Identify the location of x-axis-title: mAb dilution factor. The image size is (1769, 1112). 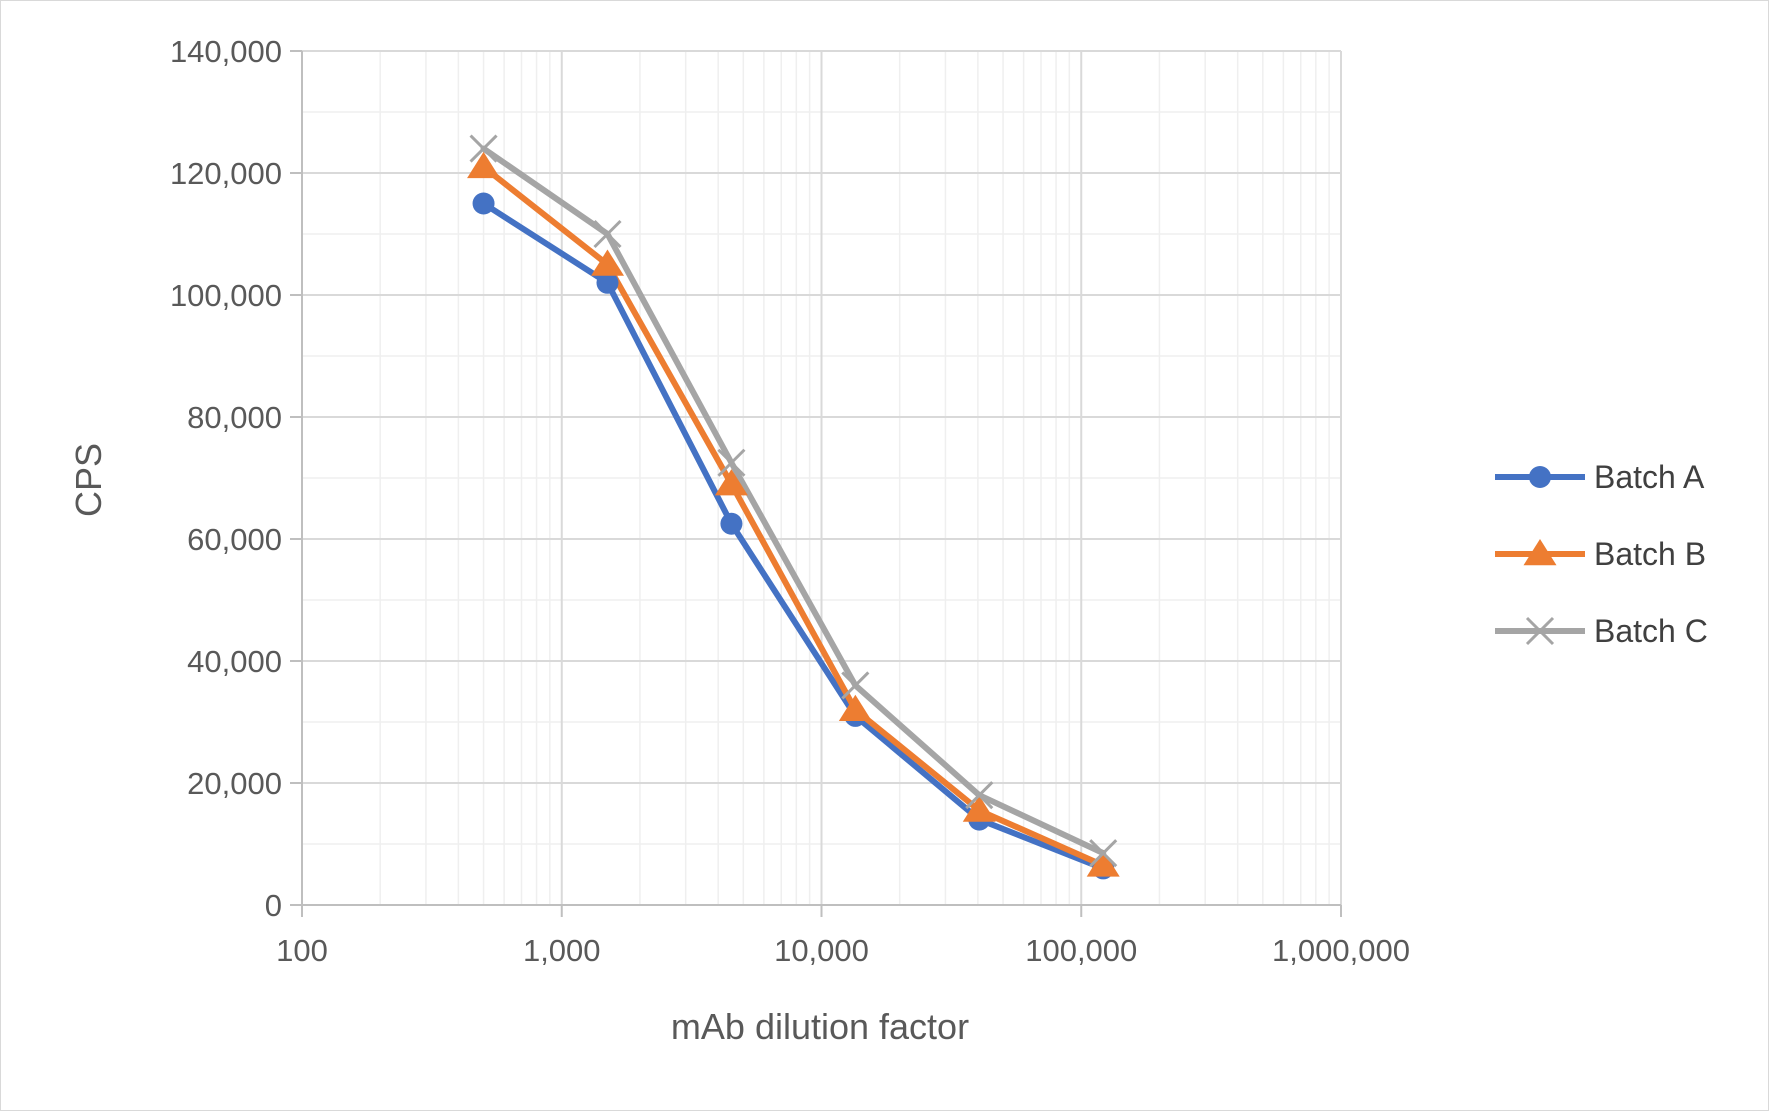
(820, 1026).